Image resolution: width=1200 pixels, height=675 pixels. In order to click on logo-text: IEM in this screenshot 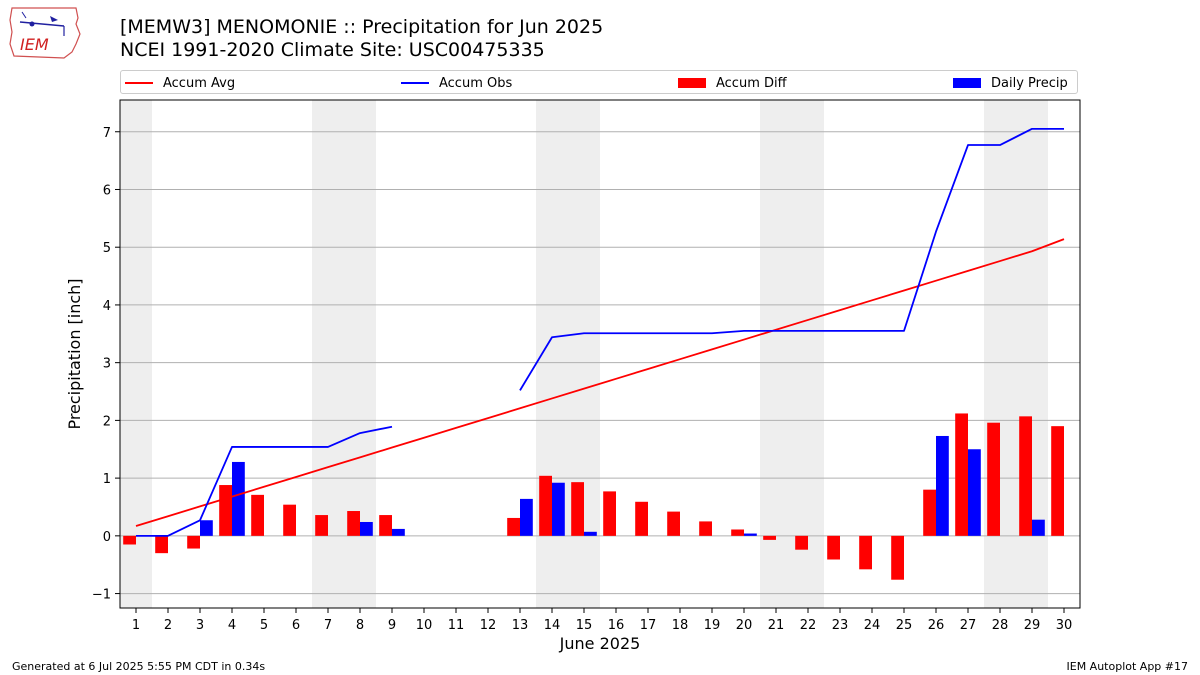, I will do `click(34, 44)`.